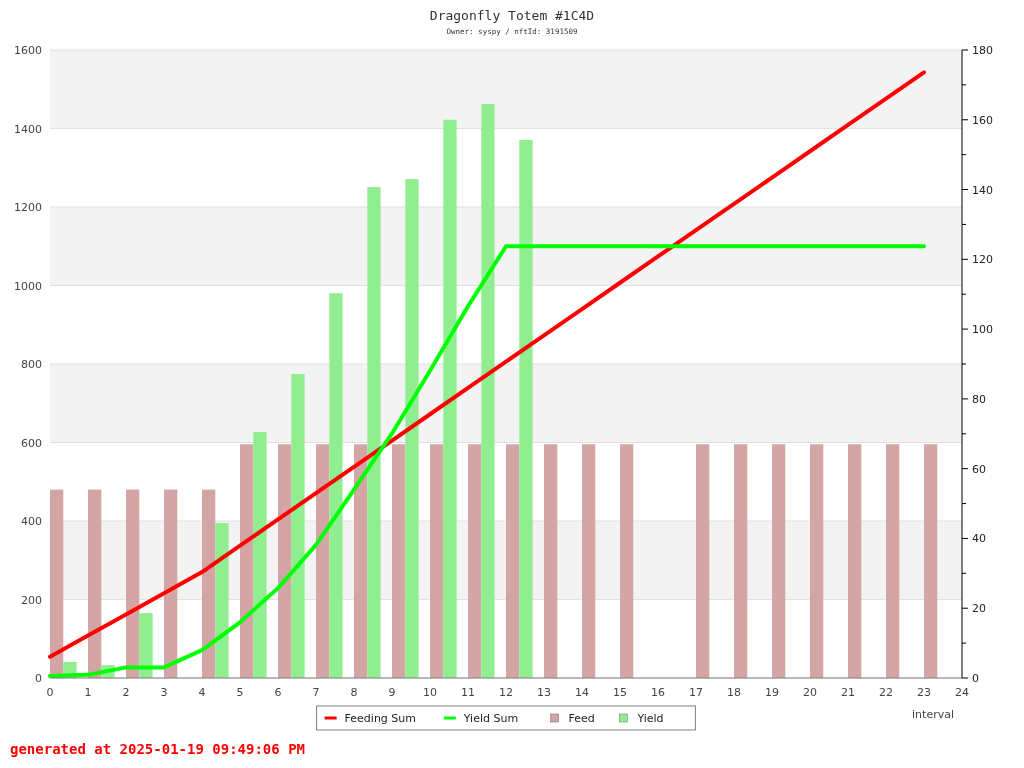 The image size is (1024, 768). What do you see at coordinates (506, 692) in the screenshot?
I see `x-tick-label: 12` at bounding box center [506, 692].